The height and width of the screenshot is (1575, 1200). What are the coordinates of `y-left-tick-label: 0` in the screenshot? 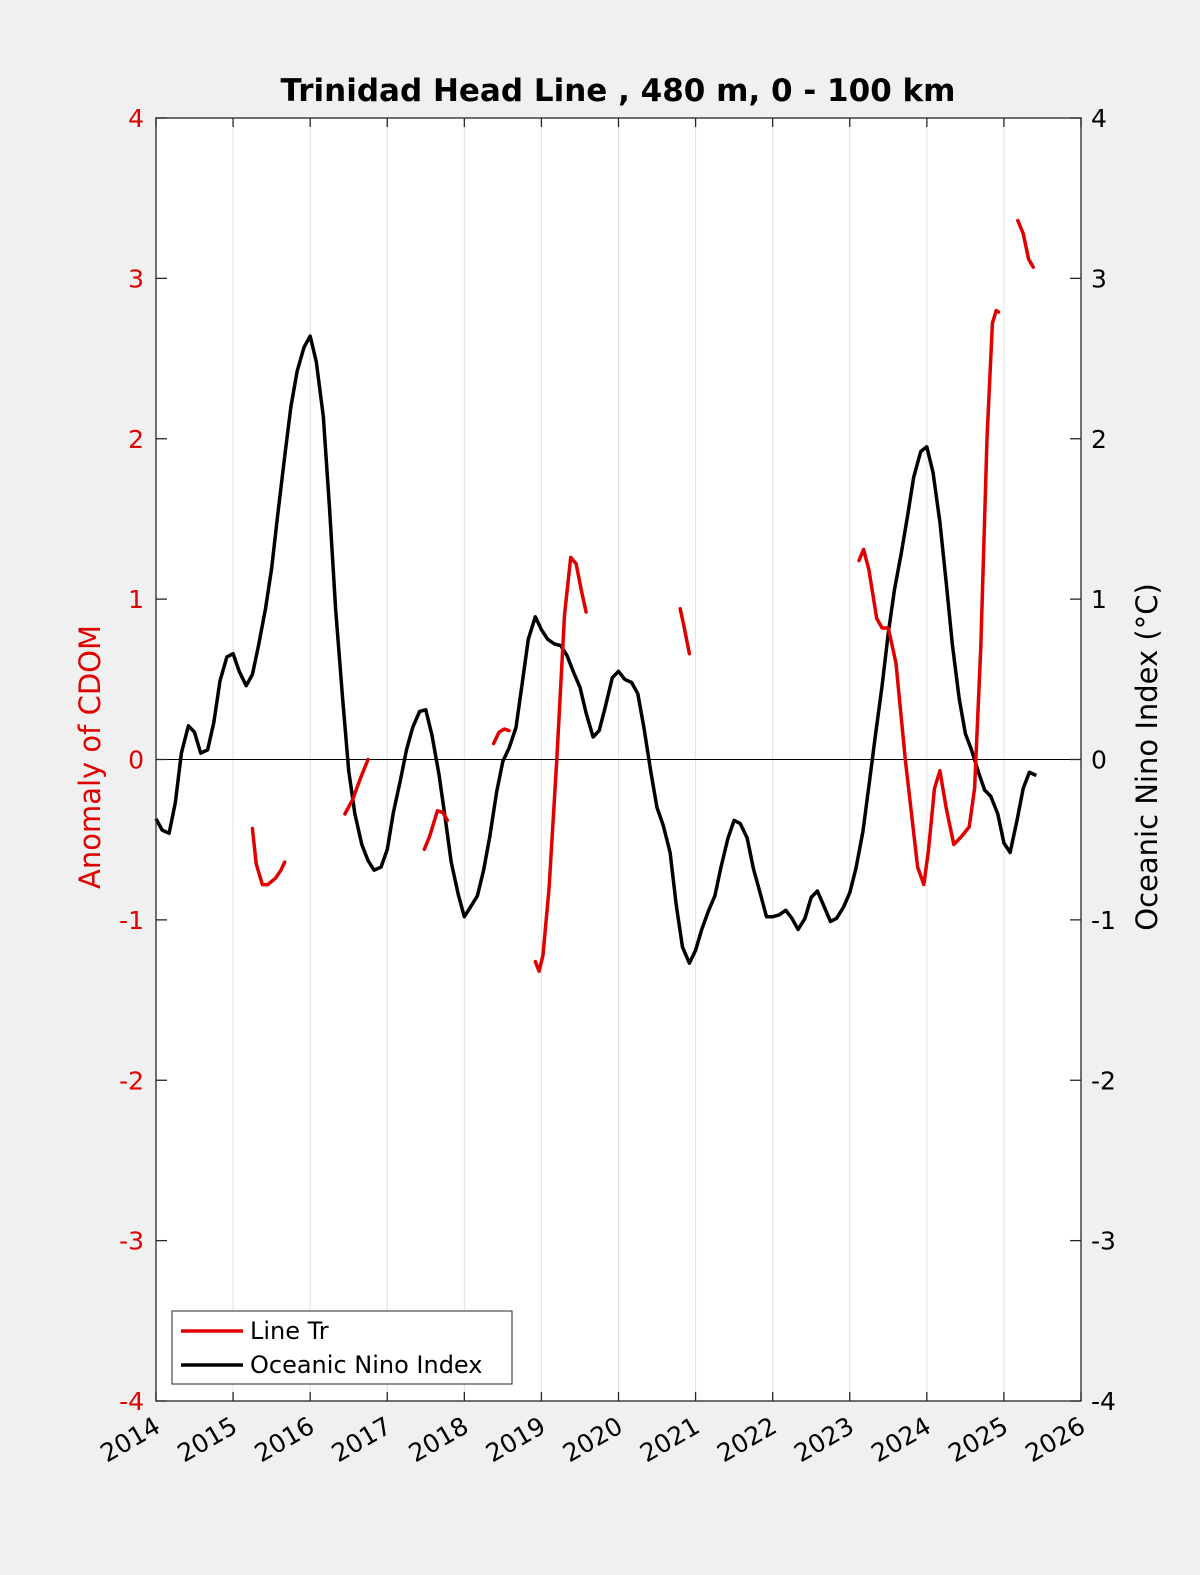 It's located at (136, 760).